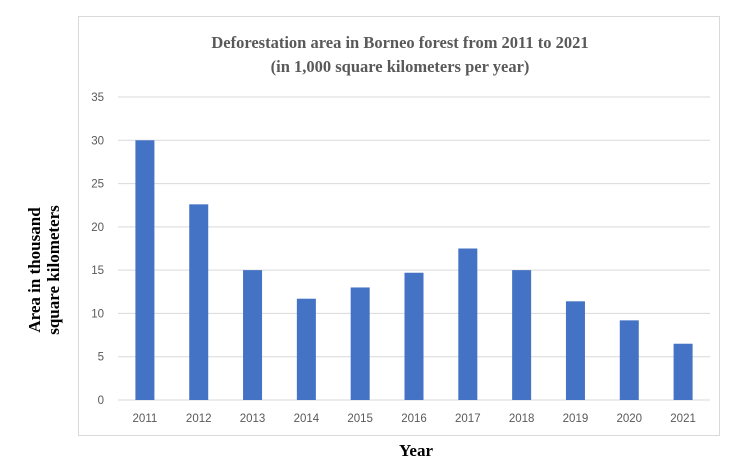  What do you see at coordinates (97, 185) in the screenshot?
I see `y-tick-label: 25` at bounding box center [97, 185].